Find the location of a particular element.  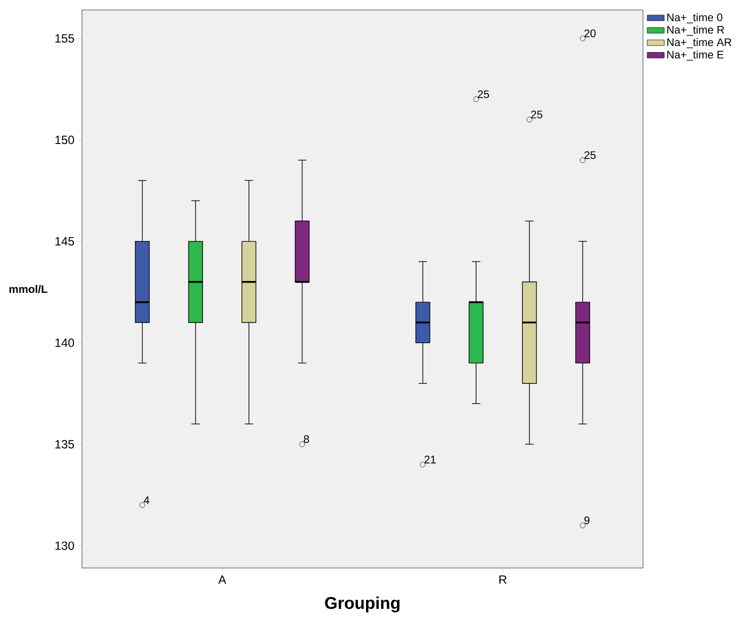

y-axis-title: mmol/L is located at coordinates (28, 289).